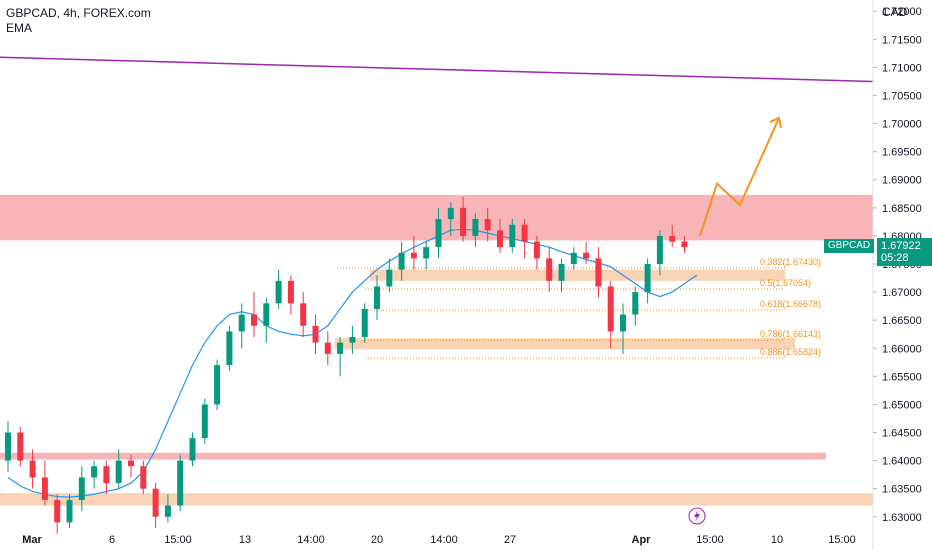  I want to click on y-tick-label: 1.69000, so click(902, 181).